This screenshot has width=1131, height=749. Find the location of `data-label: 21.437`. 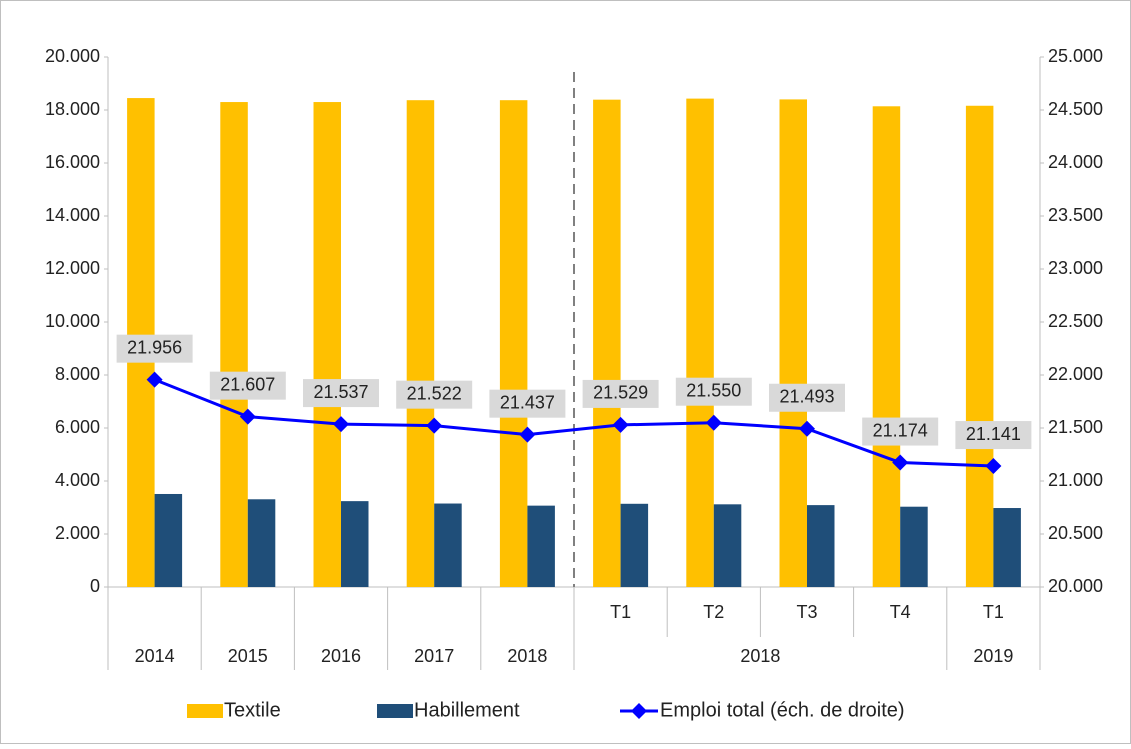

data-label: 21.437 is located at coordinates (527, 402).